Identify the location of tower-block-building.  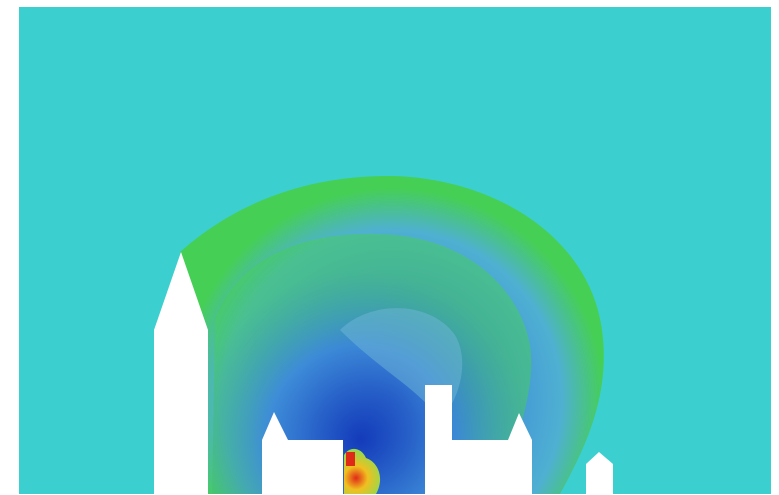
(478, 439).